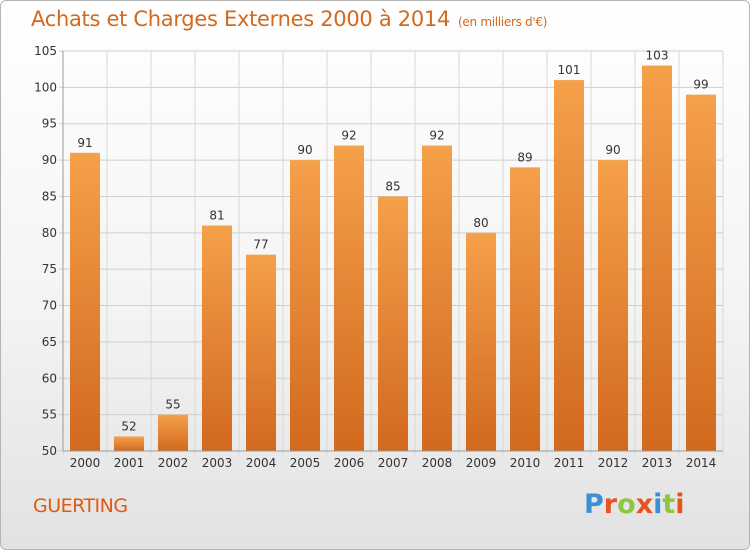 This screenshot has width=750, height=550. What do you see at coordinates (644, 504) in the screenshot?
I see `logo-letter: x` at bounding box center [644, 504].